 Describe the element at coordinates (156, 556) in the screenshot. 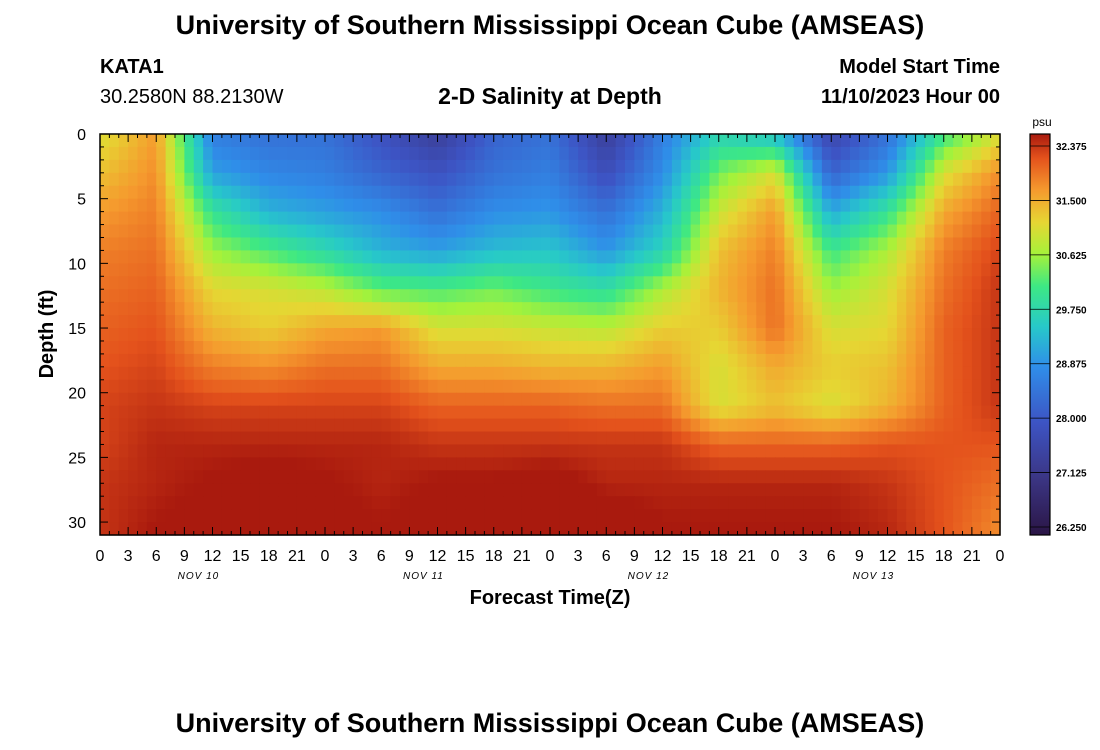

I see `x-tick-label: 6` at that location.